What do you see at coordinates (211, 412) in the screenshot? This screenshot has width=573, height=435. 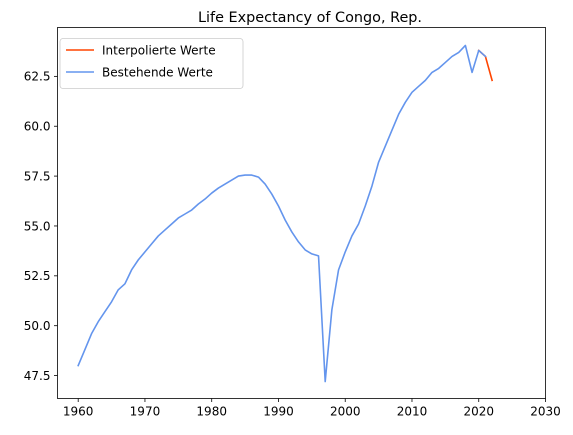 I see `x-tick-label: 1980` at bounding box center [211, 412].